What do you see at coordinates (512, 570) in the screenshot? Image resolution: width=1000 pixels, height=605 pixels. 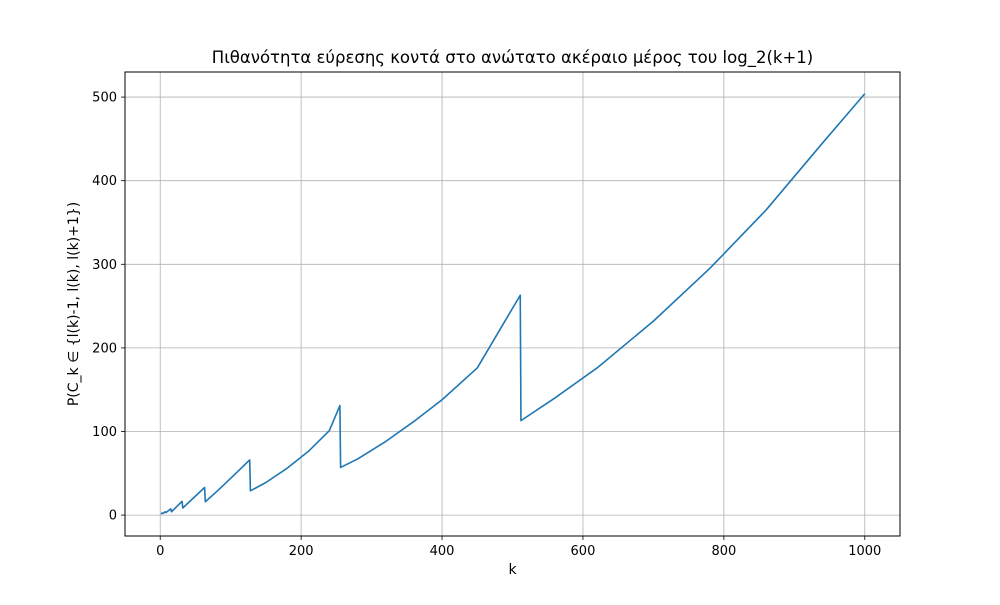 I see `x-axis-title: k` at bounding box center [512, 570].